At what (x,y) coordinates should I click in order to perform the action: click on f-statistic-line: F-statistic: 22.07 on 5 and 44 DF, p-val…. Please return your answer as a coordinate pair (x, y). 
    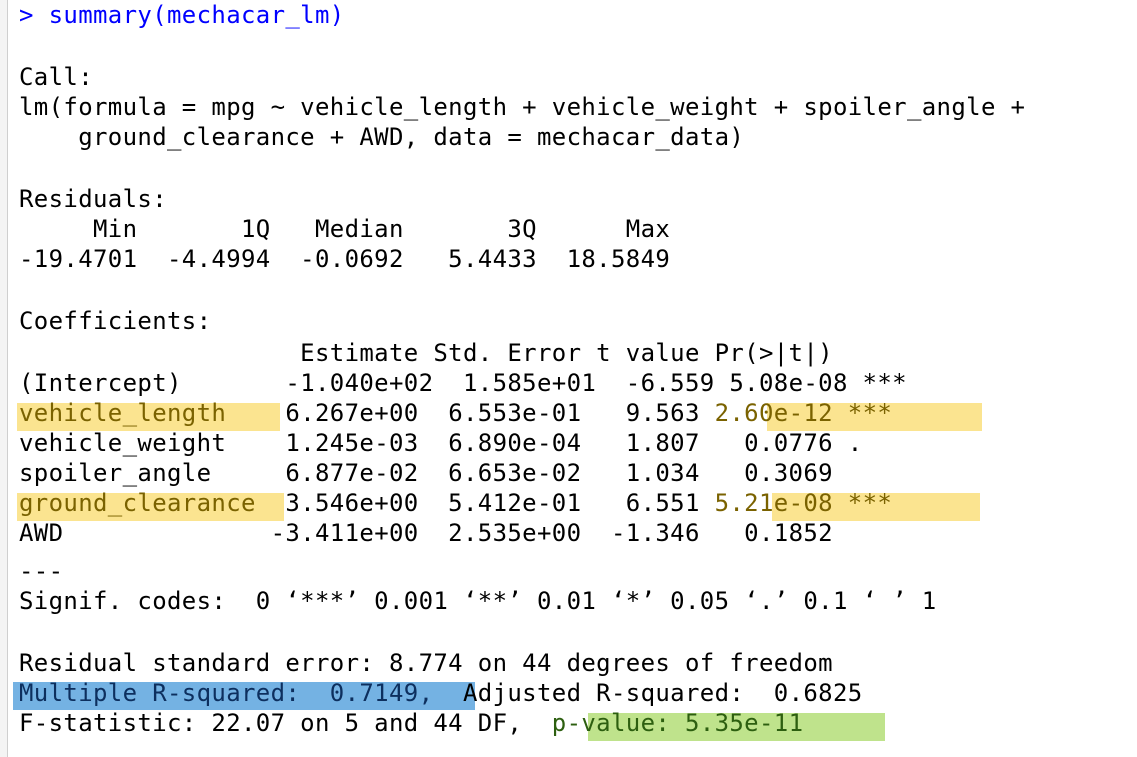
    Looking at the image, I should click on (411, 723).